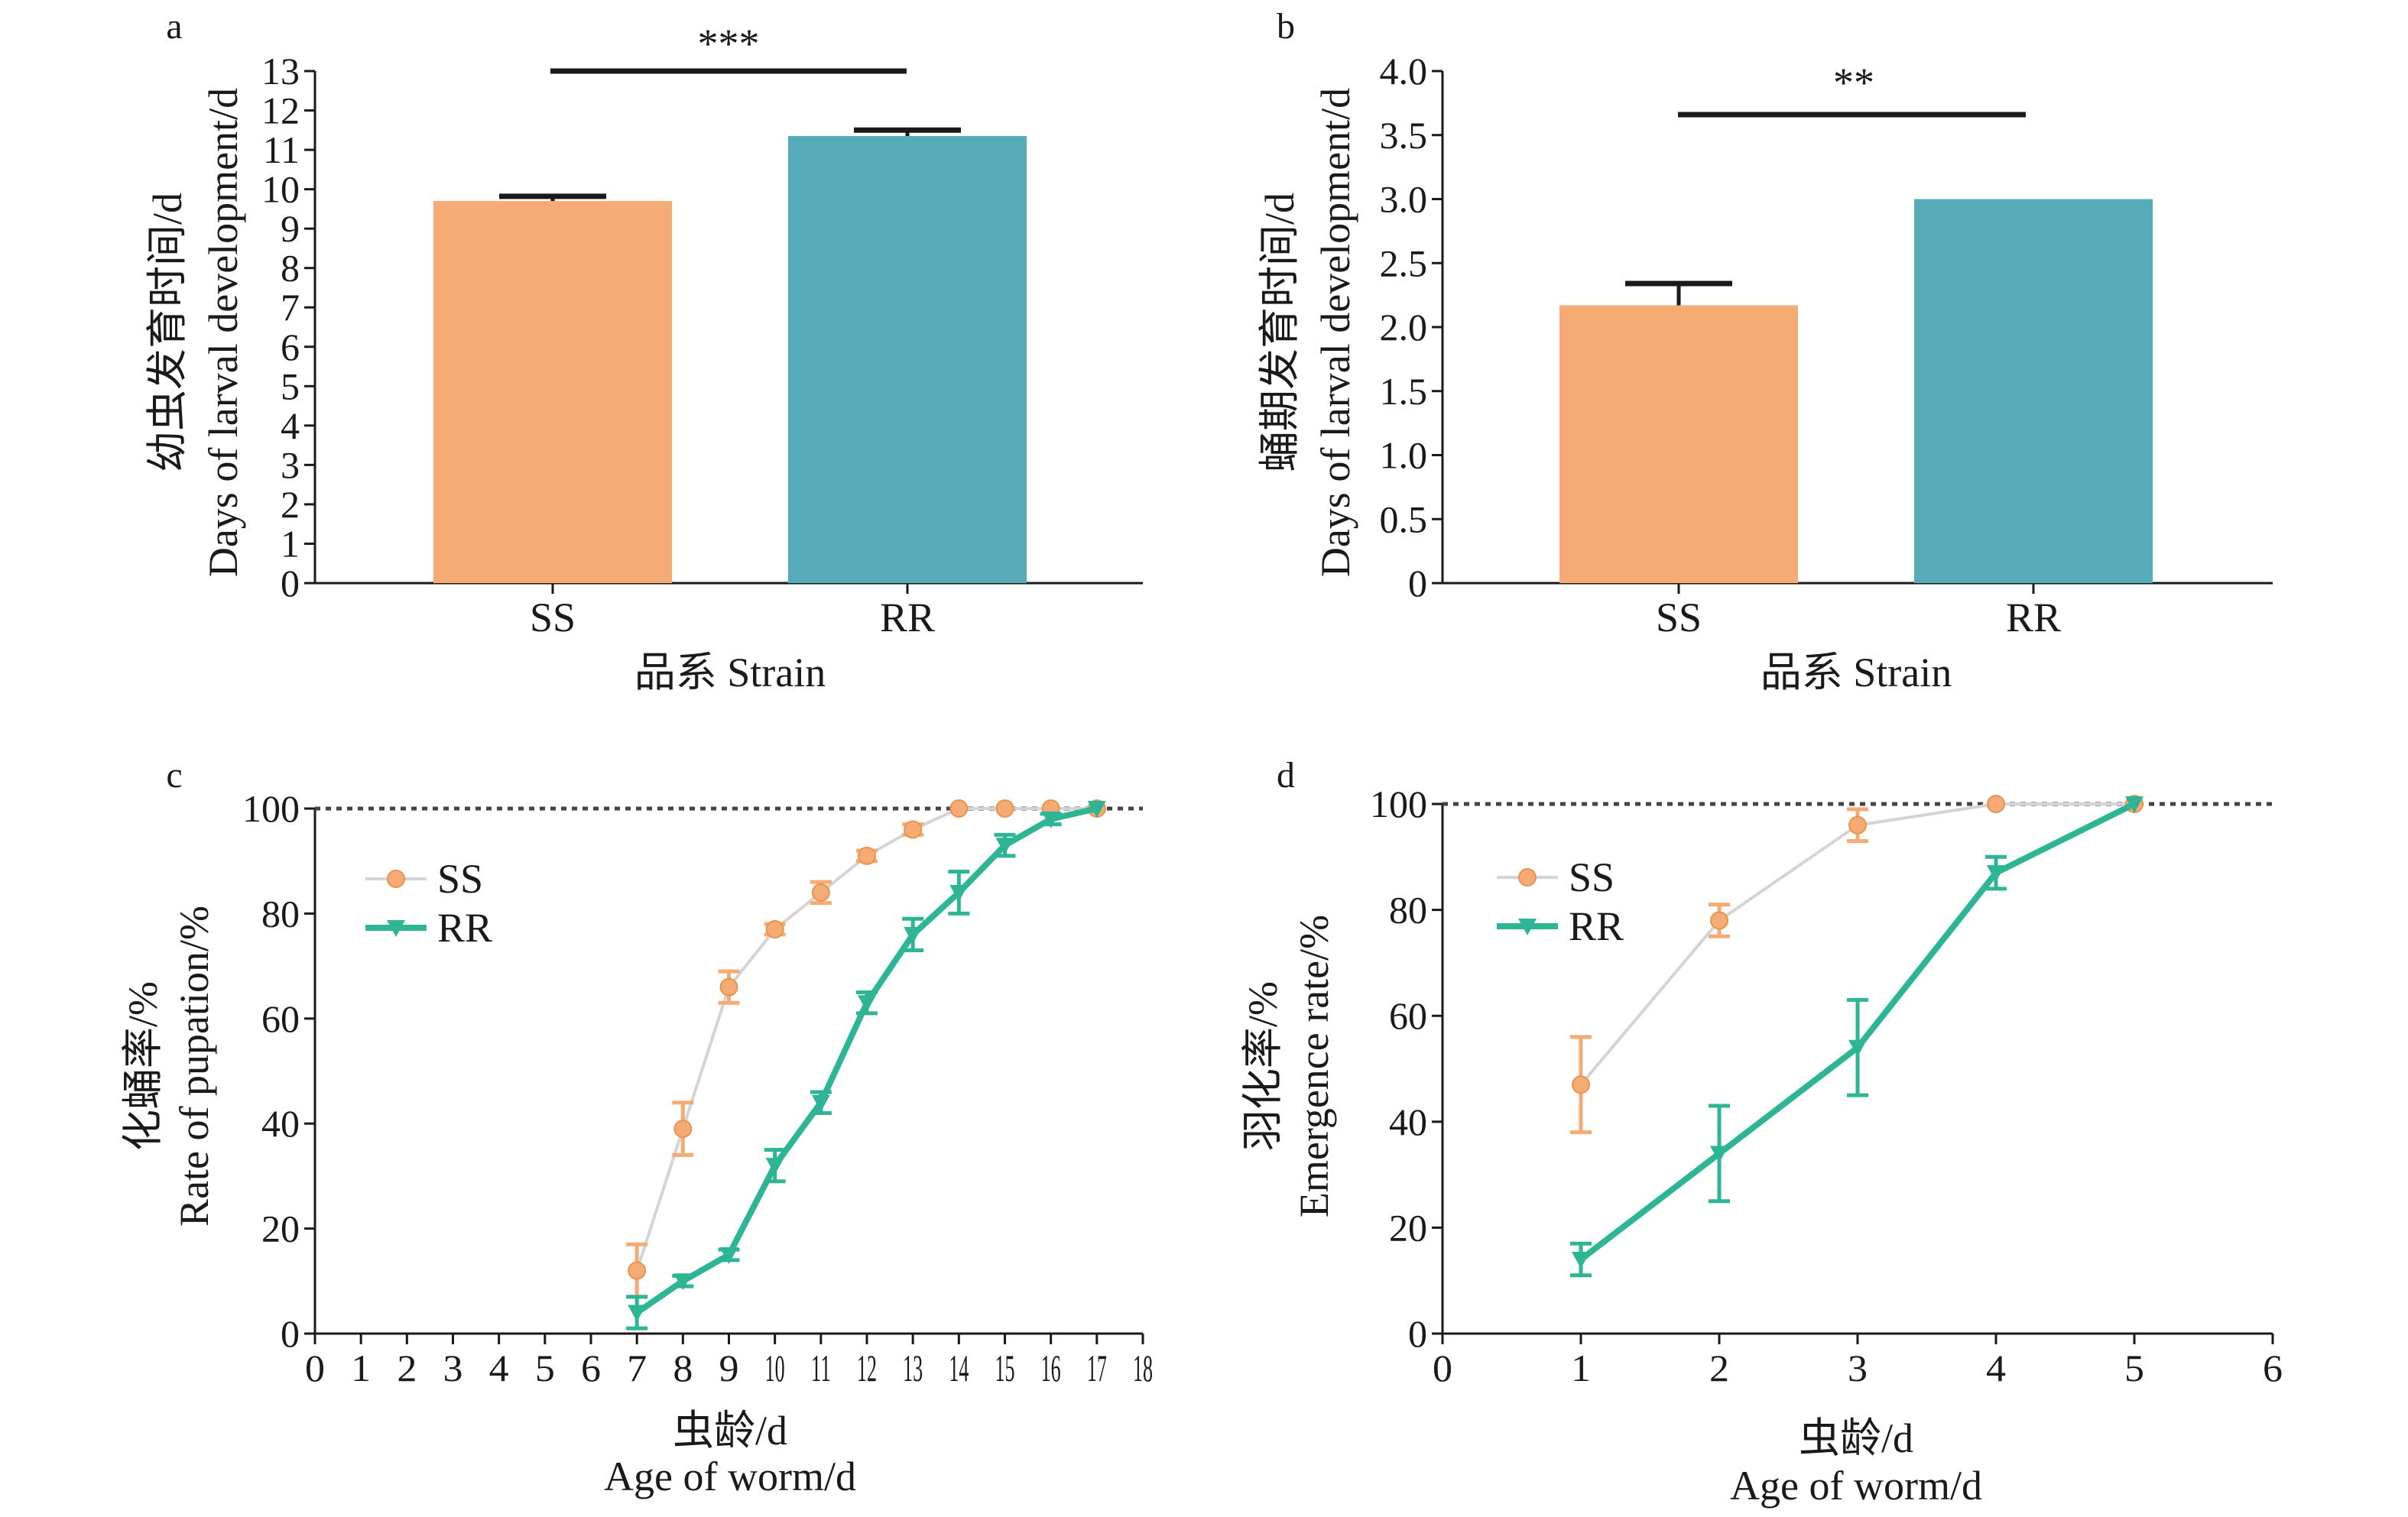 The image size is (2408, 1517). Describe the element at coordinates (1404, 519) in the screenshot. I see `y-tick-label: 0.5` at that location.